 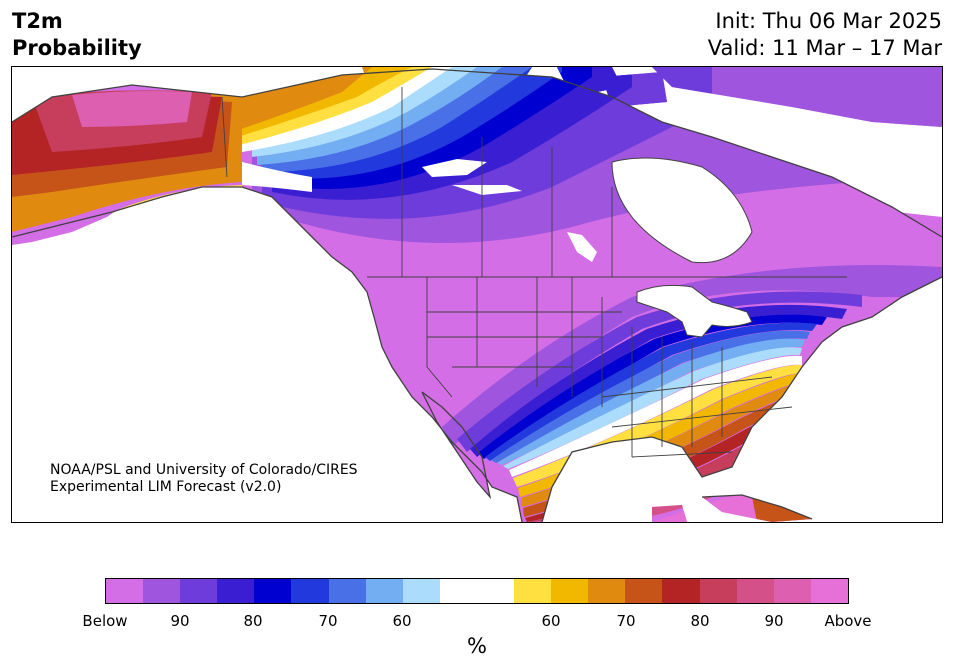 I want to click on colorbar-tick-above-90: 90, so click(x=774, y=621).